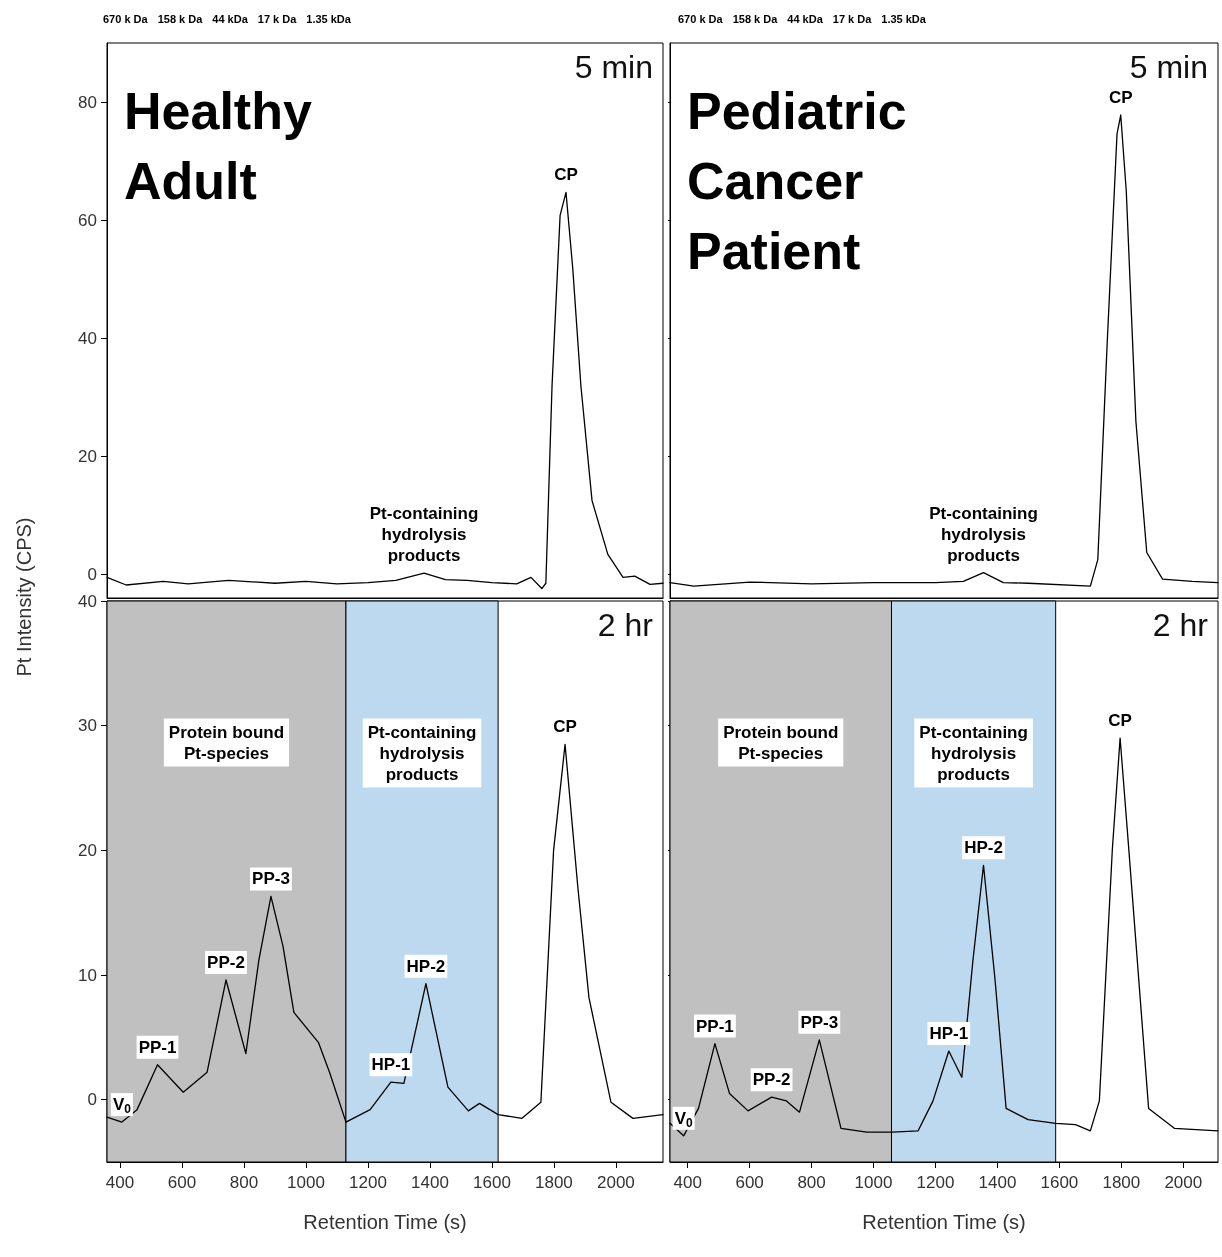  What do you see at coordinates (87, 975) in the screenshot?
I see `y-tick-label: 10` at bounding box center [87, 975].